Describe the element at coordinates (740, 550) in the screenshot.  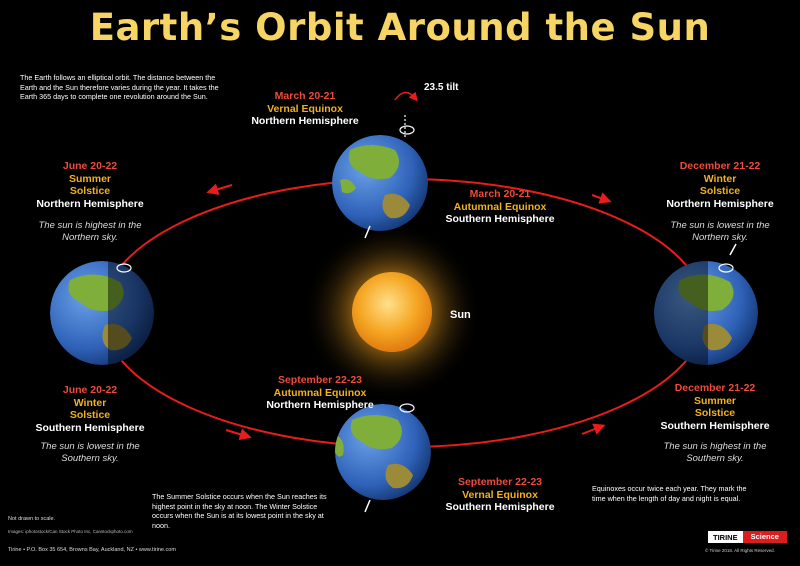
I see `copyright: © Tirine 2018. All Rights Reserved.` at that location.